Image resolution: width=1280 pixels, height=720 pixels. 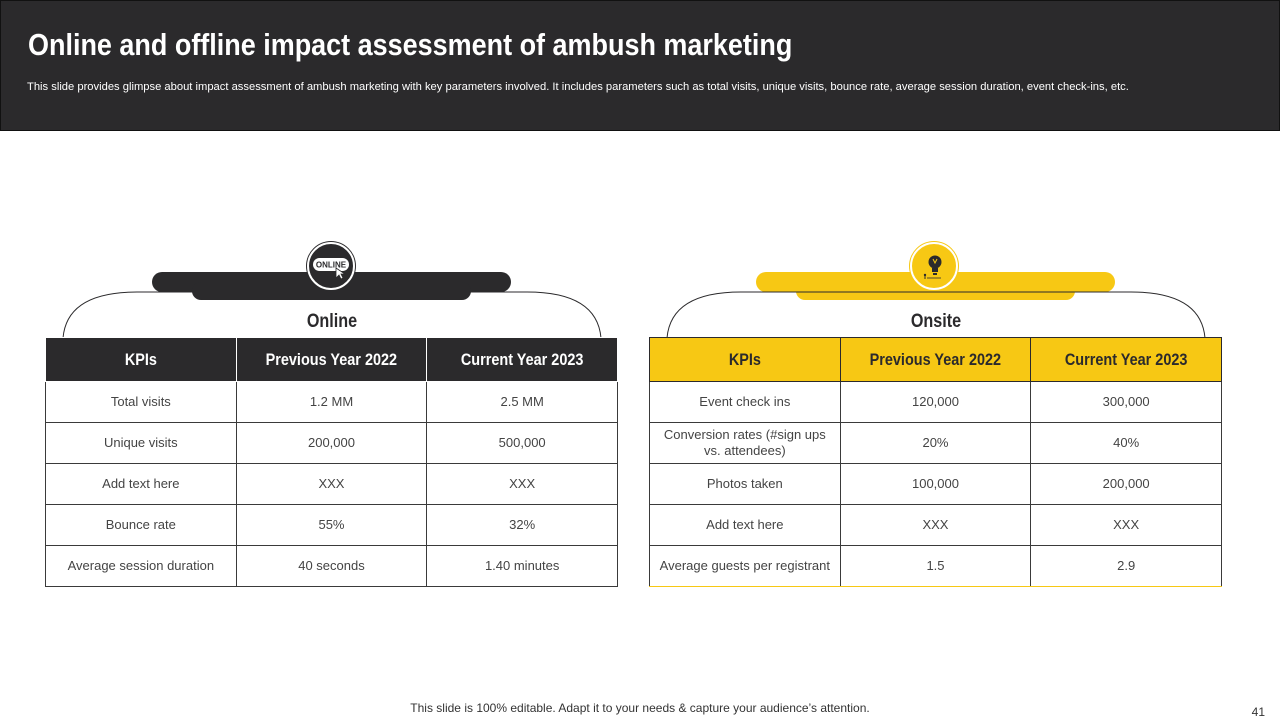 I want to click on previous-year-cell: 20%, so click(x=935, y=443).